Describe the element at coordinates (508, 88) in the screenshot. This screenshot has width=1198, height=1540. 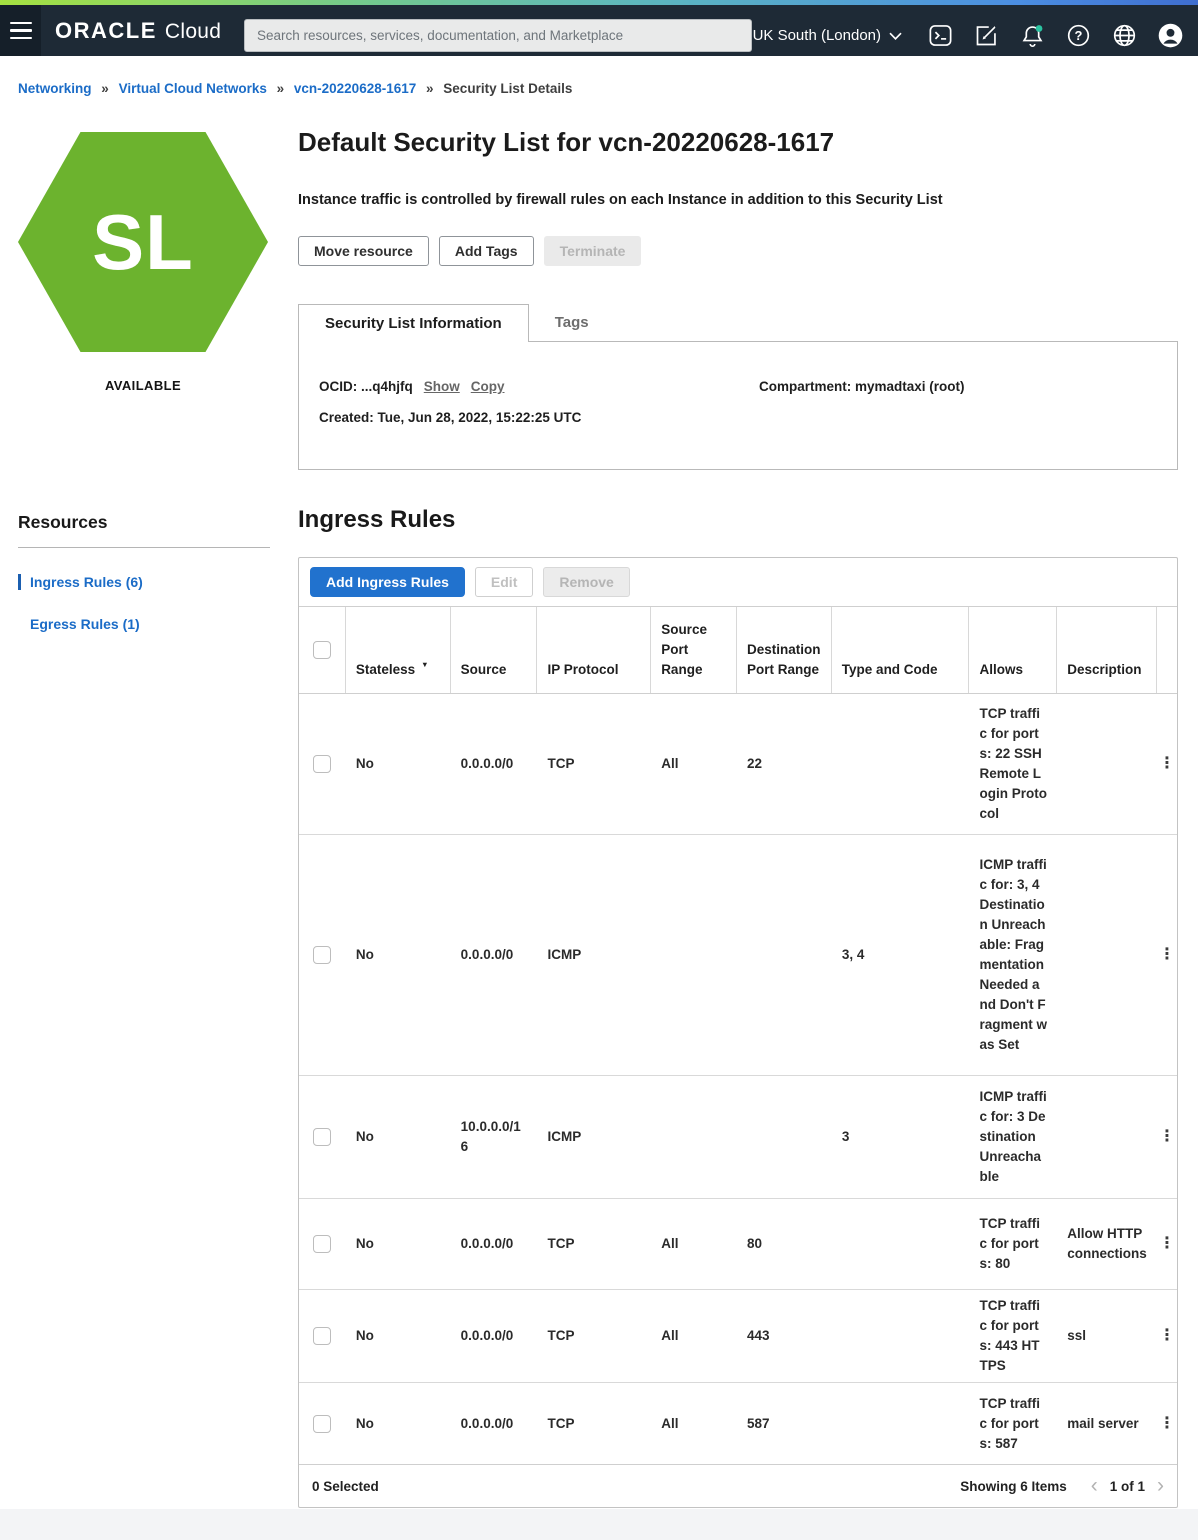
I see `breadcrumb-current: Security List Details` at that location.